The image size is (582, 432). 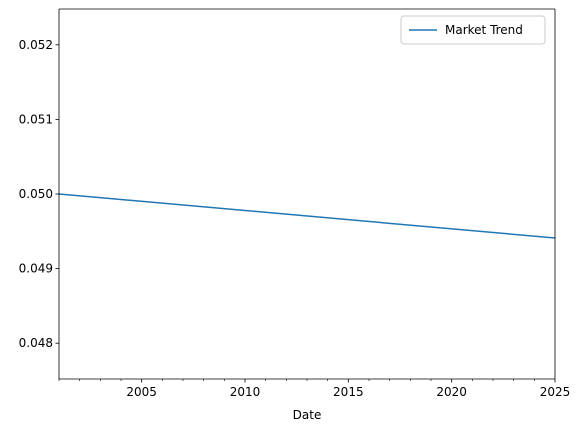 What do you see at coordinates (555, 392) in the screenshot?
I see `x-tick-label: 2025` at bounding box center [555, 392].